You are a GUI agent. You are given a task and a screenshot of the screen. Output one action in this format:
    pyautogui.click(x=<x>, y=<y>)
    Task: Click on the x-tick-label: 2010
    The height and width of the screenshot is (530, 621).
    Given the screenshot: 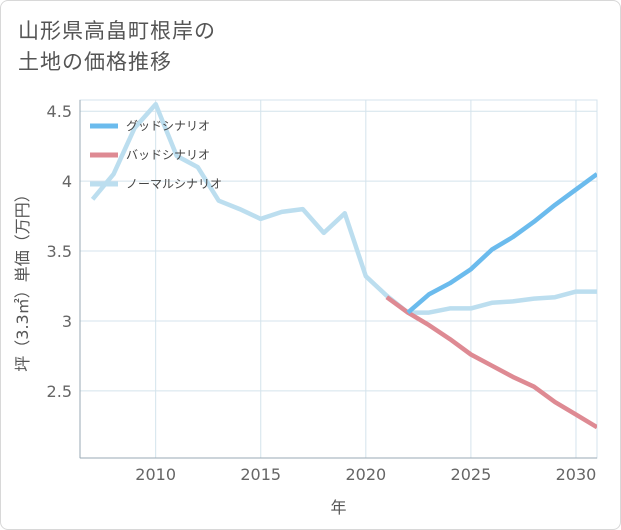 What is the action you would take?
    pyautogui.click(x=155, y=474)
    